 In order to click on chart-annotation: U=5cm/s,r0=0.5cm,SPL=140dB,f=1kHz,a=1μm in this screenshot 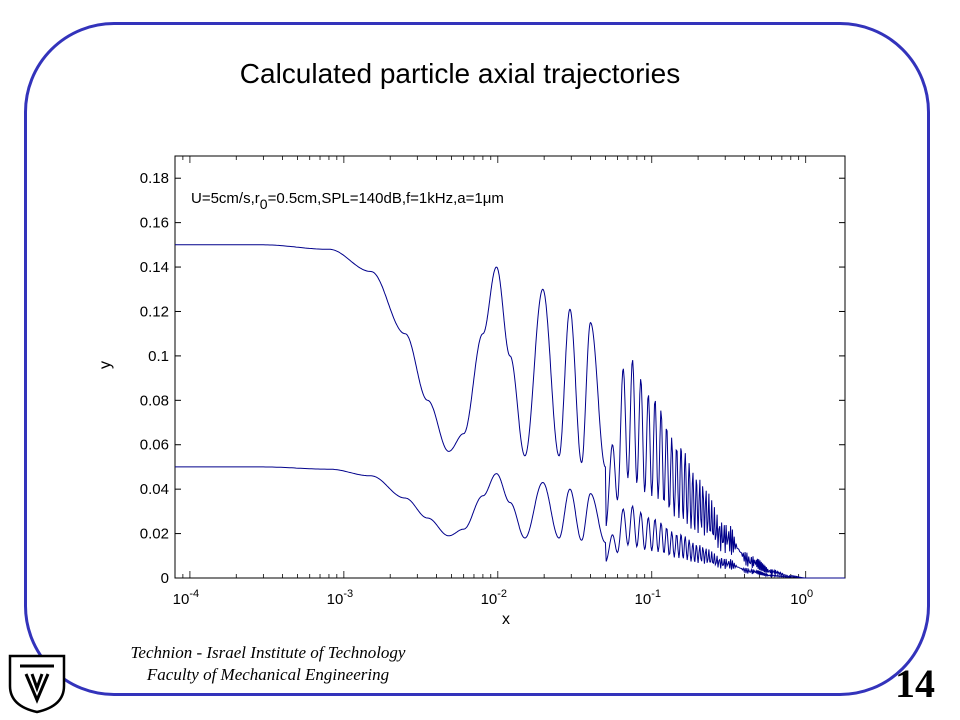, I will do `click(347, 201)`.